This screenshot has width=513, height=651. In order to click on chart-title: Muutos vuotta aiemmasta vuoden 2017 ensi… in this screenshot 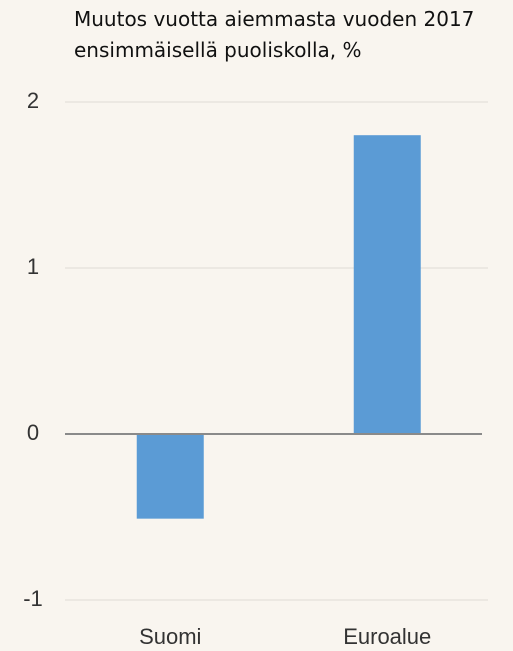, I will do `click(274, 34)`.